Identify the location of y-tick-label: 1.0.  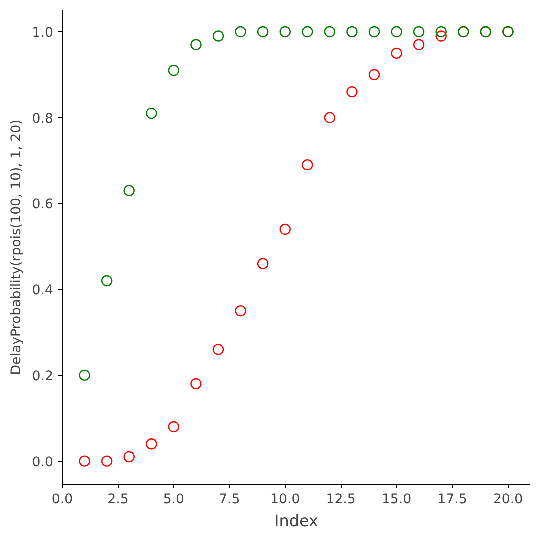
(43, 33).